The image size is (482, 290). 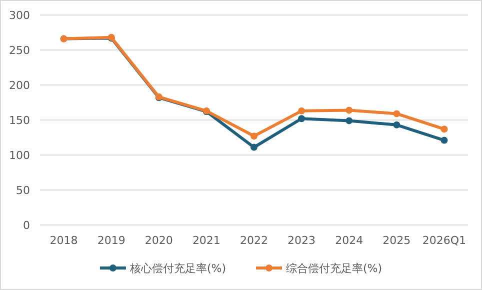 What do you see at coordinates (444, 240) in the screenshot?
I see `x-tick-label: 2026Q1` at bounding box center [444, 240].